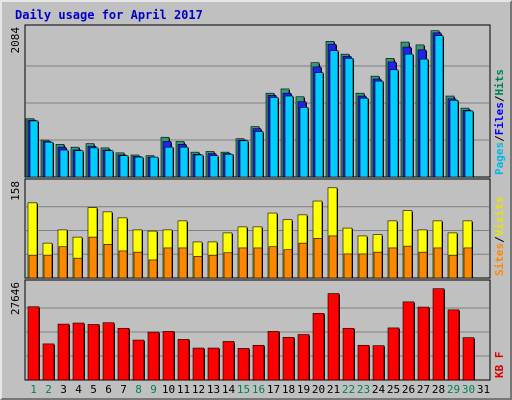  I want to click on day-label-14: 14, so click(229, 389).